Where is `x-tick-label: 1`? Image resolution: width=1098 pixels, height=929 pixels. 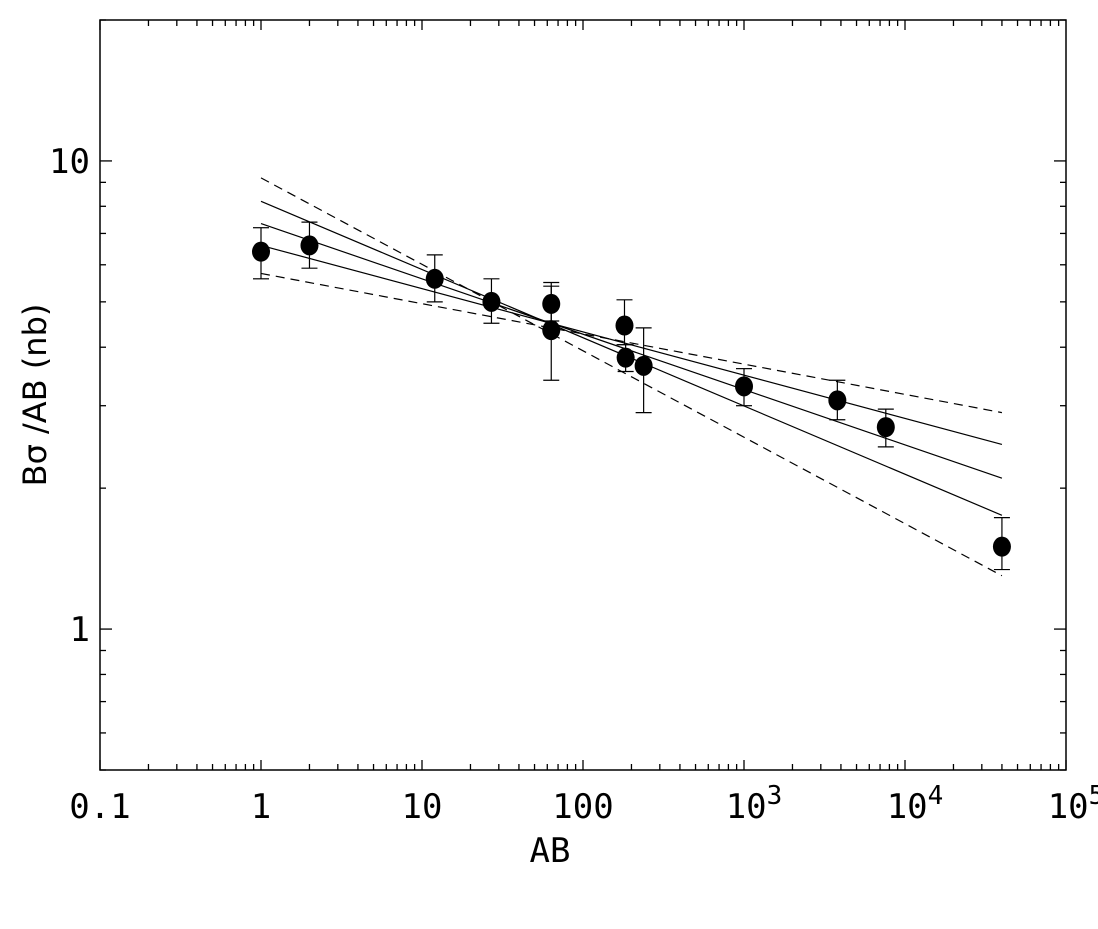 x-tick-label: 1 is located at coordinates (261, 807).